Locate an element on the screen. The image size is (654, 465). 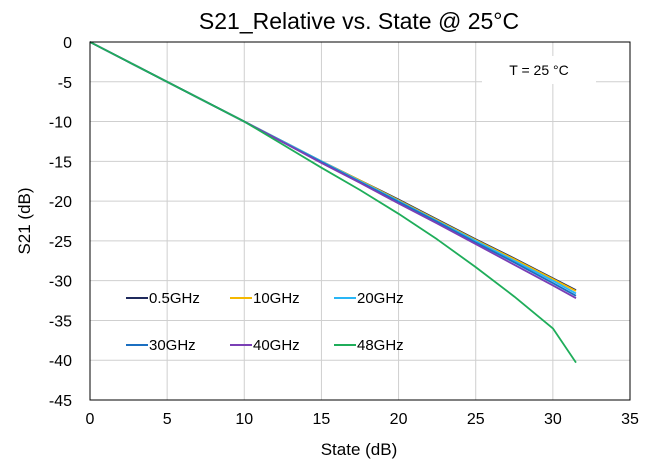
x-tick-label: 25 is located at coordinates (476, 419).